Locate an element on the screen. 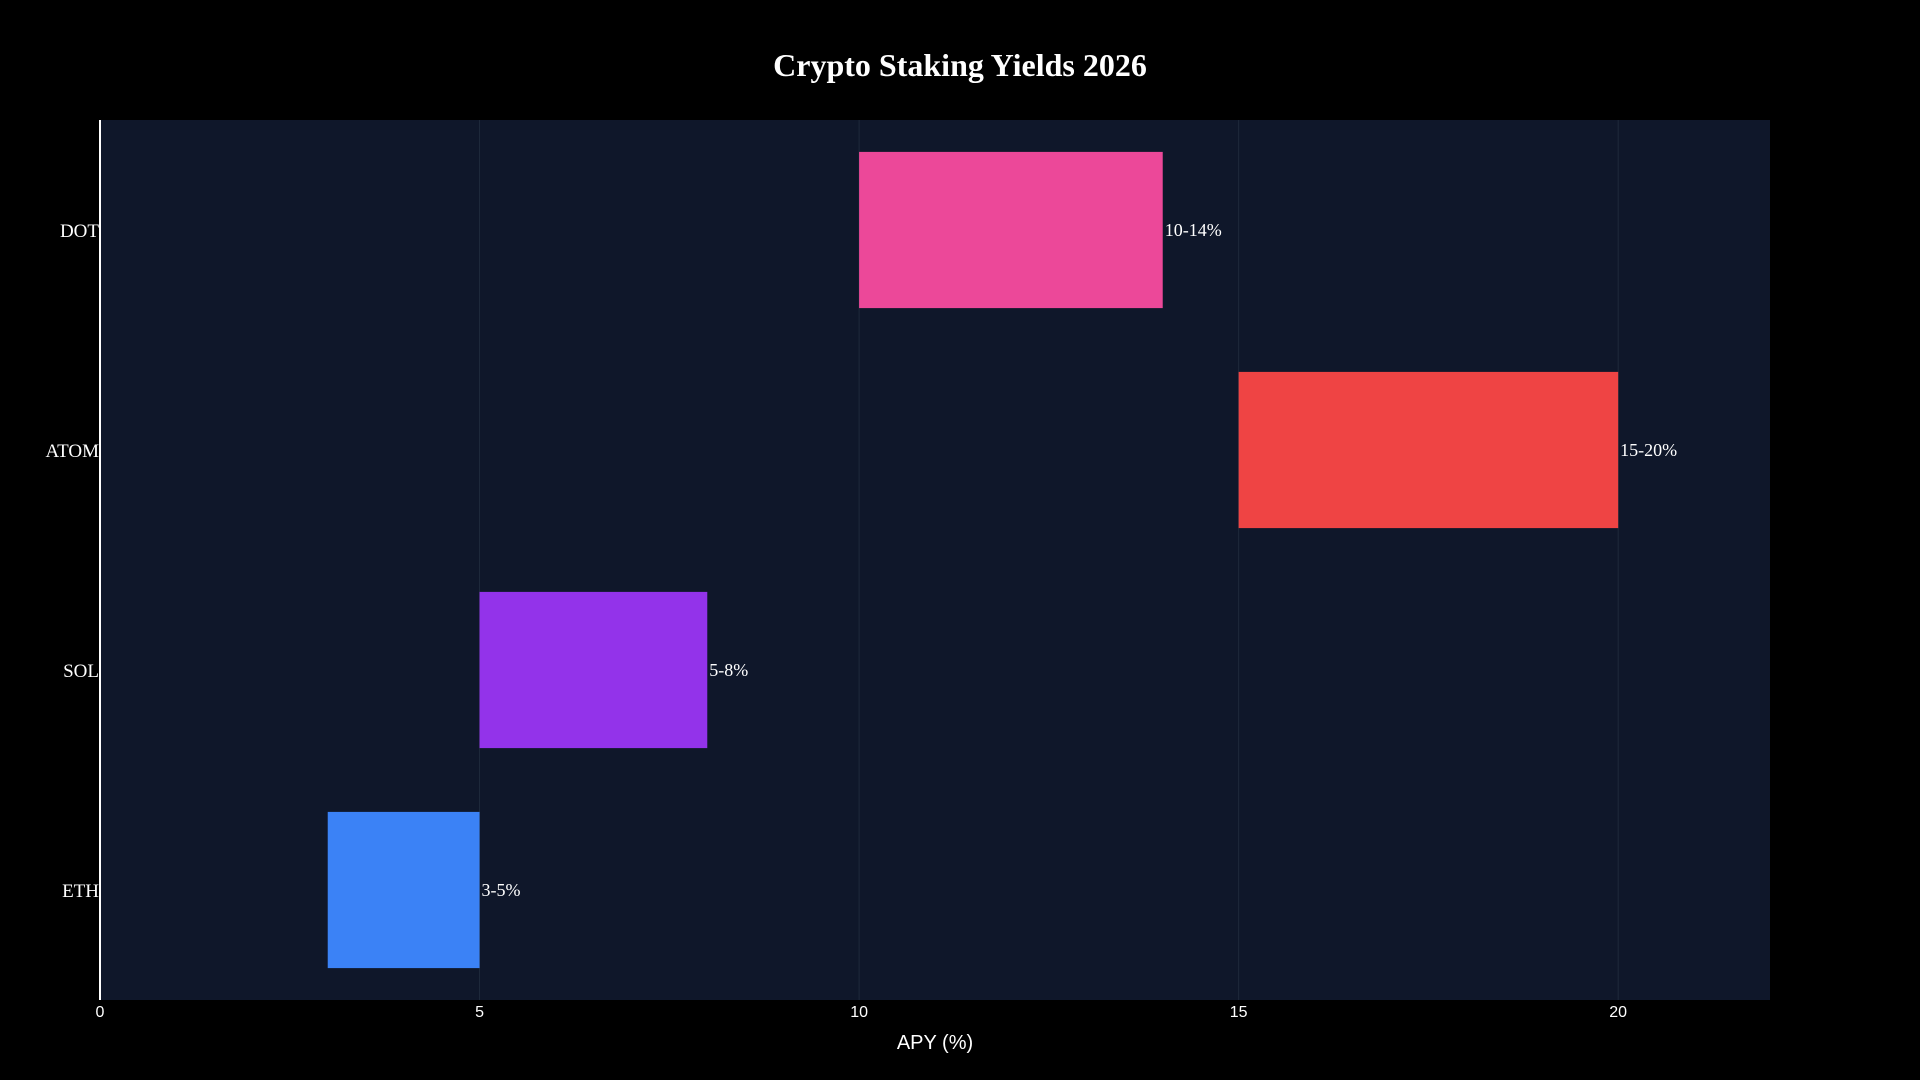 This screenshot has width=1920, height=1080. x-tick-label: 20 is located at coordinates (1618, 1012).